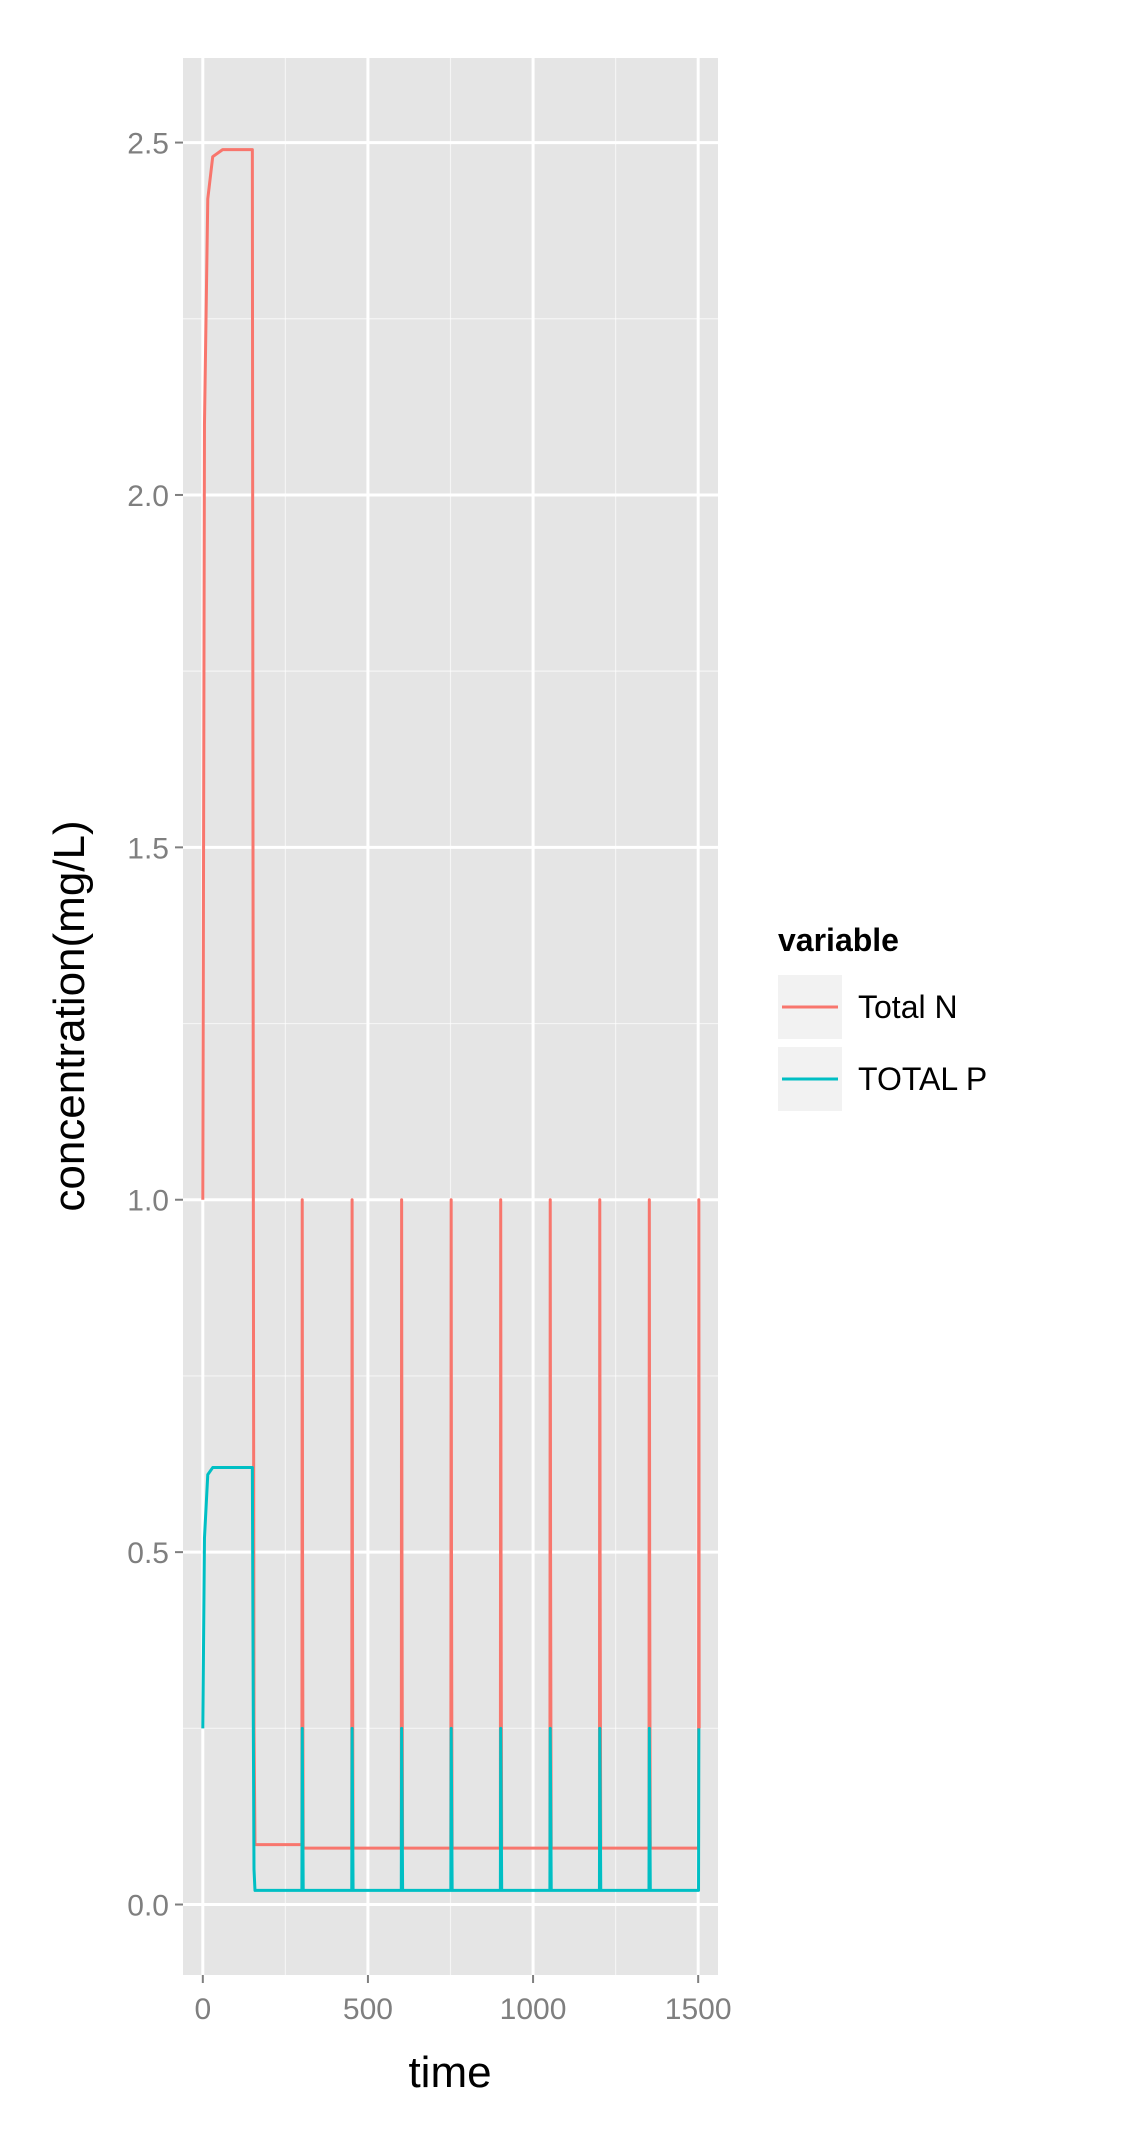 This screenshot has width=1137, height=2133. What do you see at coordinates (202, 2009) in the screenshot?
I see `x-tick-label: 0` at bounding box center [202, 2009].